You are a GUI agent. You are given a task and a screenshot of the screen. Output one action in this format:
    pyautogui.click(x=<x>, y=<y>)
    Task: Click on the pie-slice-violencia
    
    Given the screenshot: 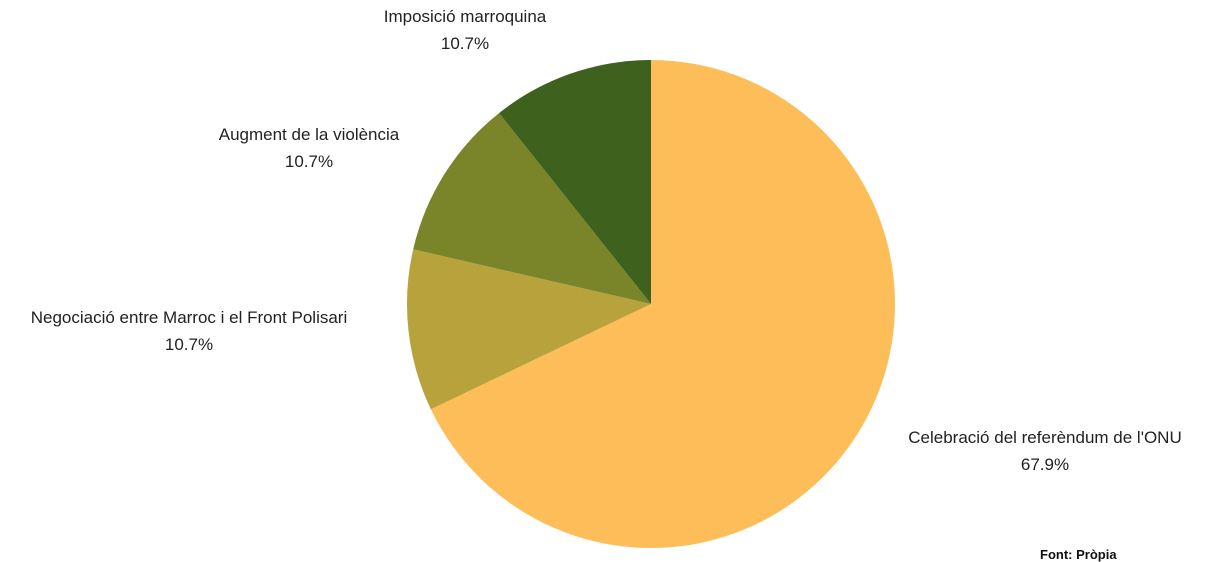 What is the action you would take?
    pyautogui.click(x=532, y=208)
    